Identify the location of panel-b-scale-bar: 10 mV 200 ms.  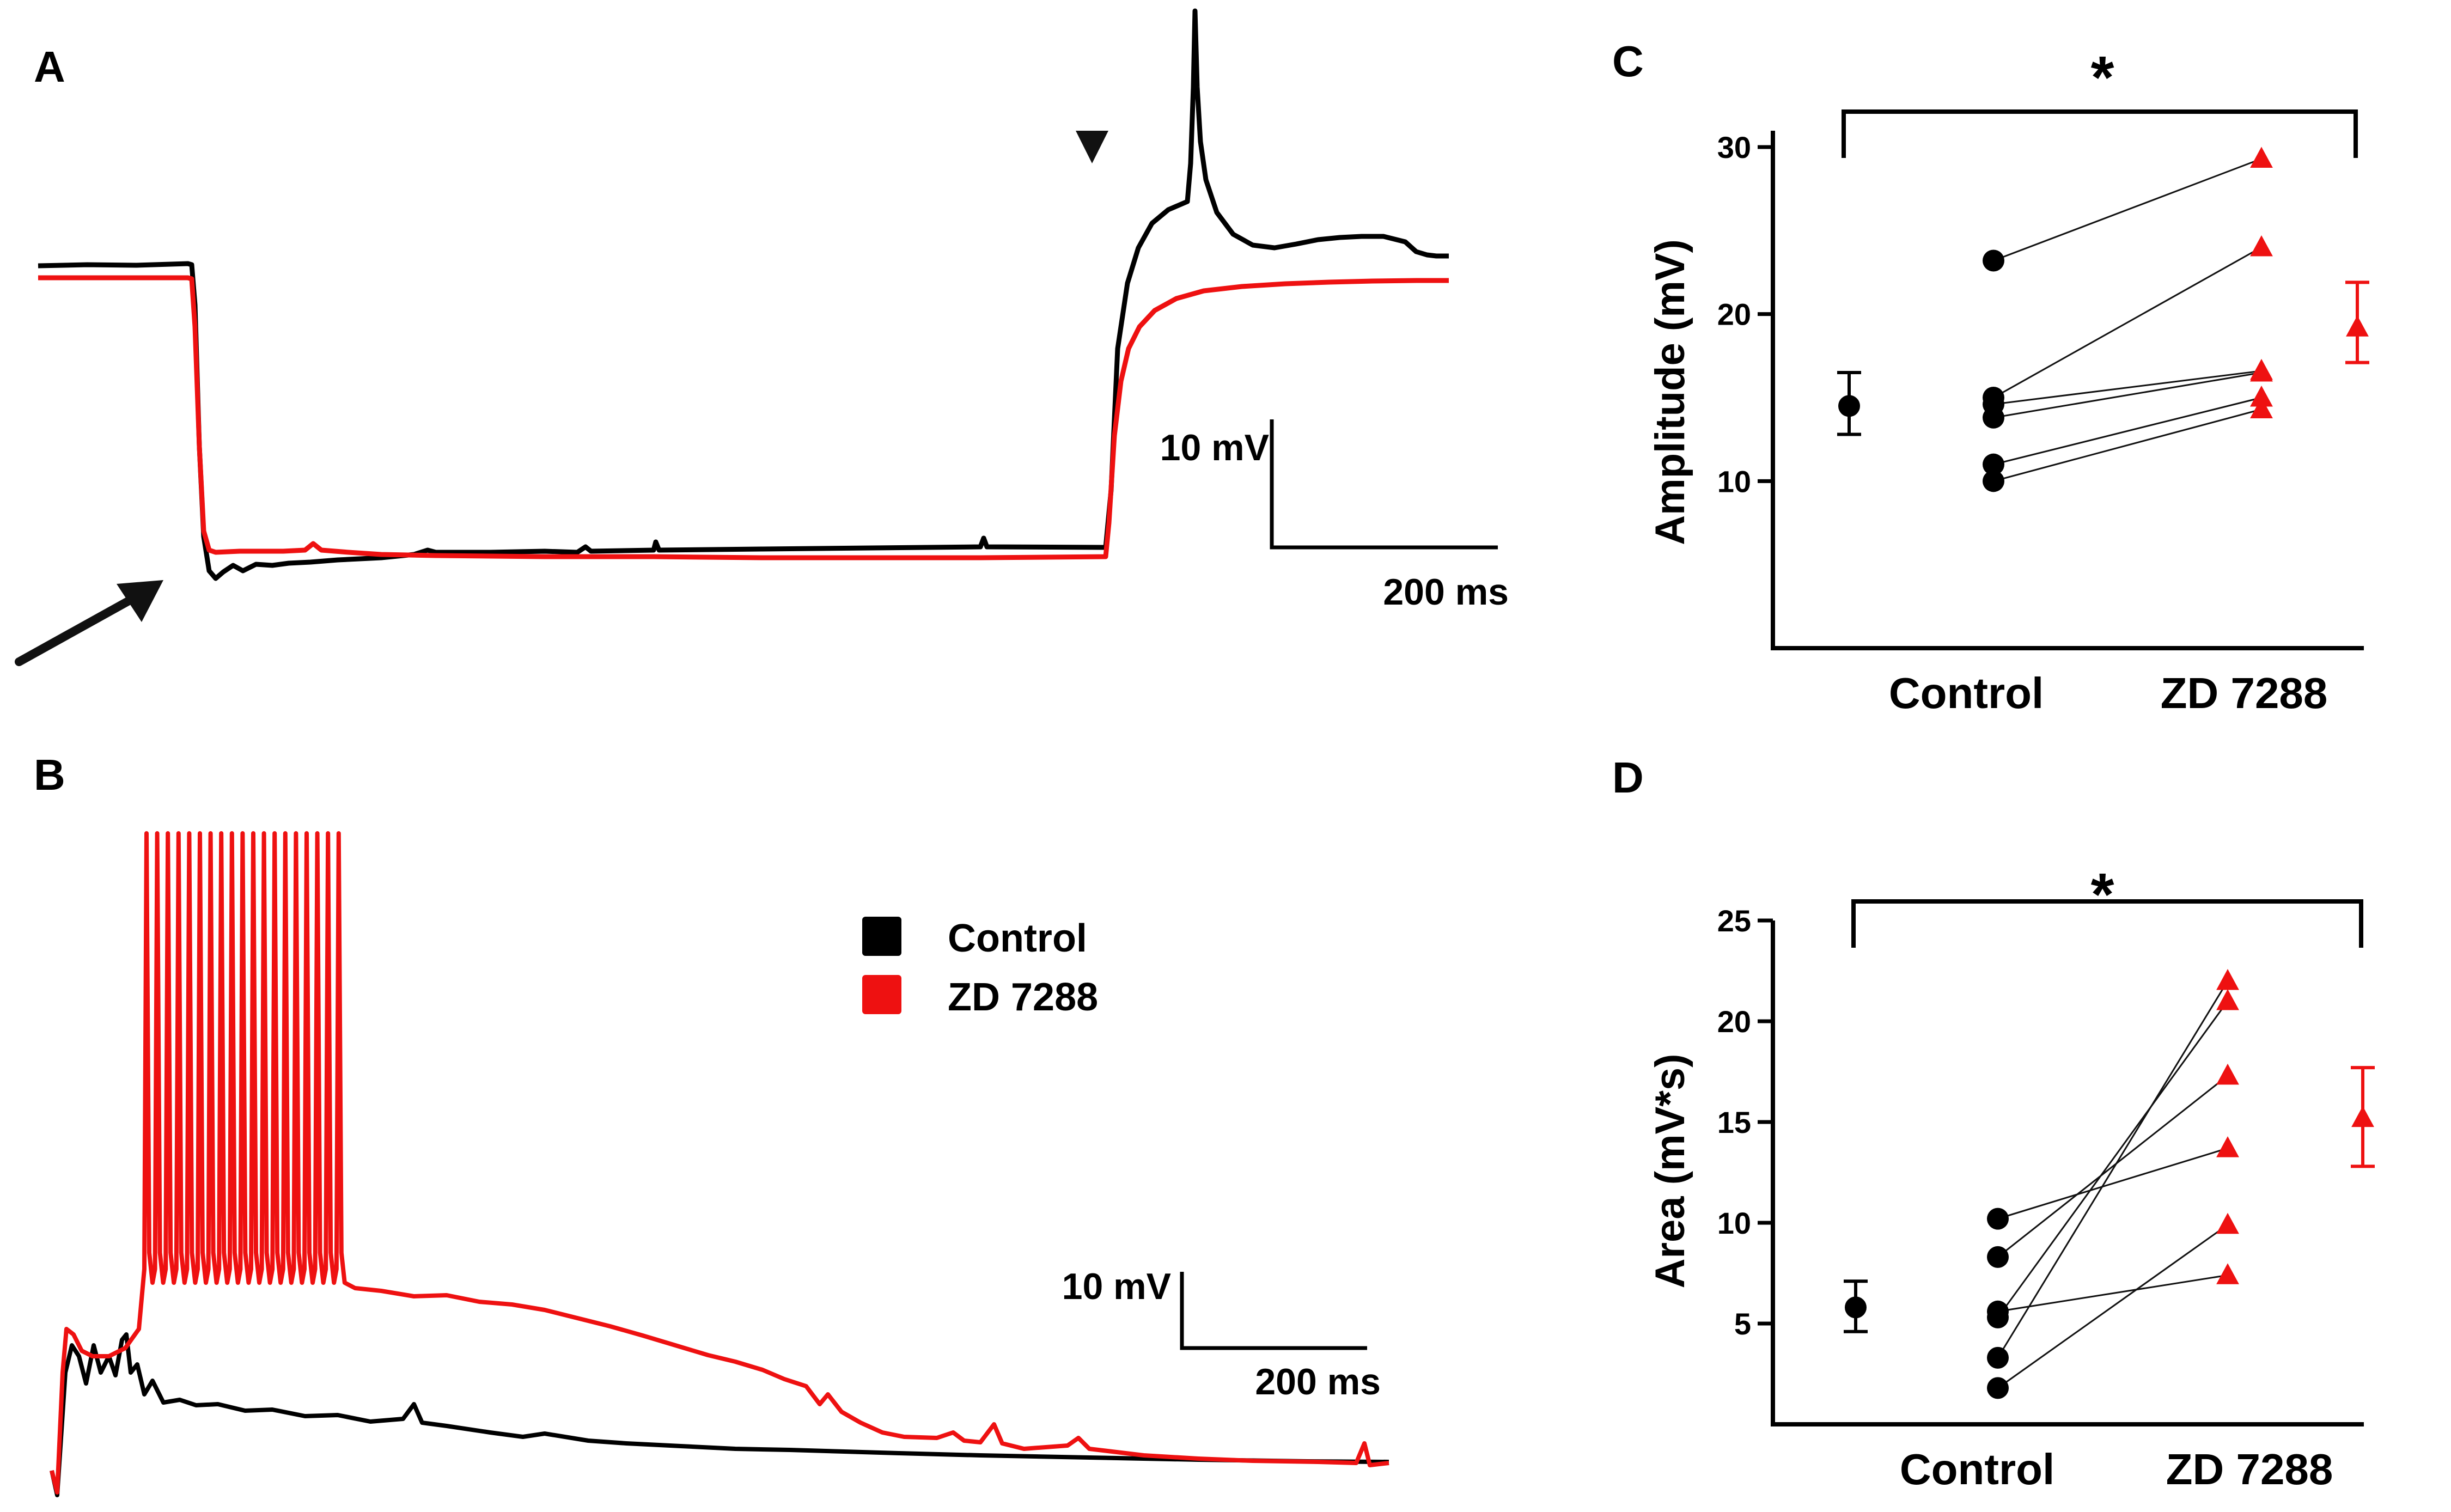
(1221, 1334).